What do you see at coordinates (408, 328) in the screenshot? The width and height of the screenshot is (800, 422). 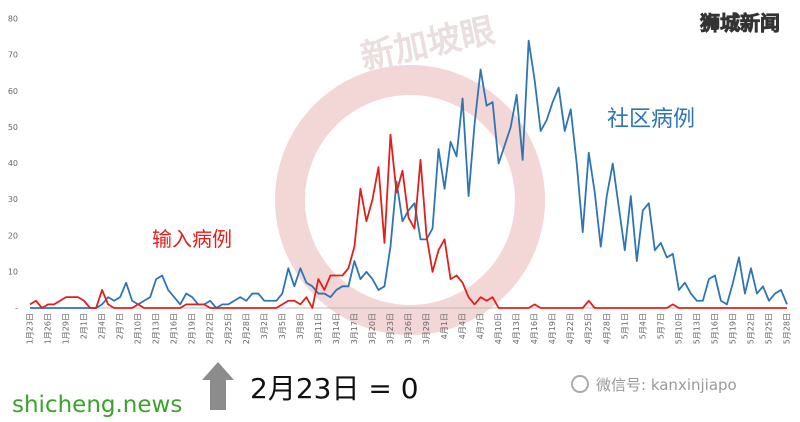 I see `x-tick-label: 3月26日` at bounding box center [408, 328].